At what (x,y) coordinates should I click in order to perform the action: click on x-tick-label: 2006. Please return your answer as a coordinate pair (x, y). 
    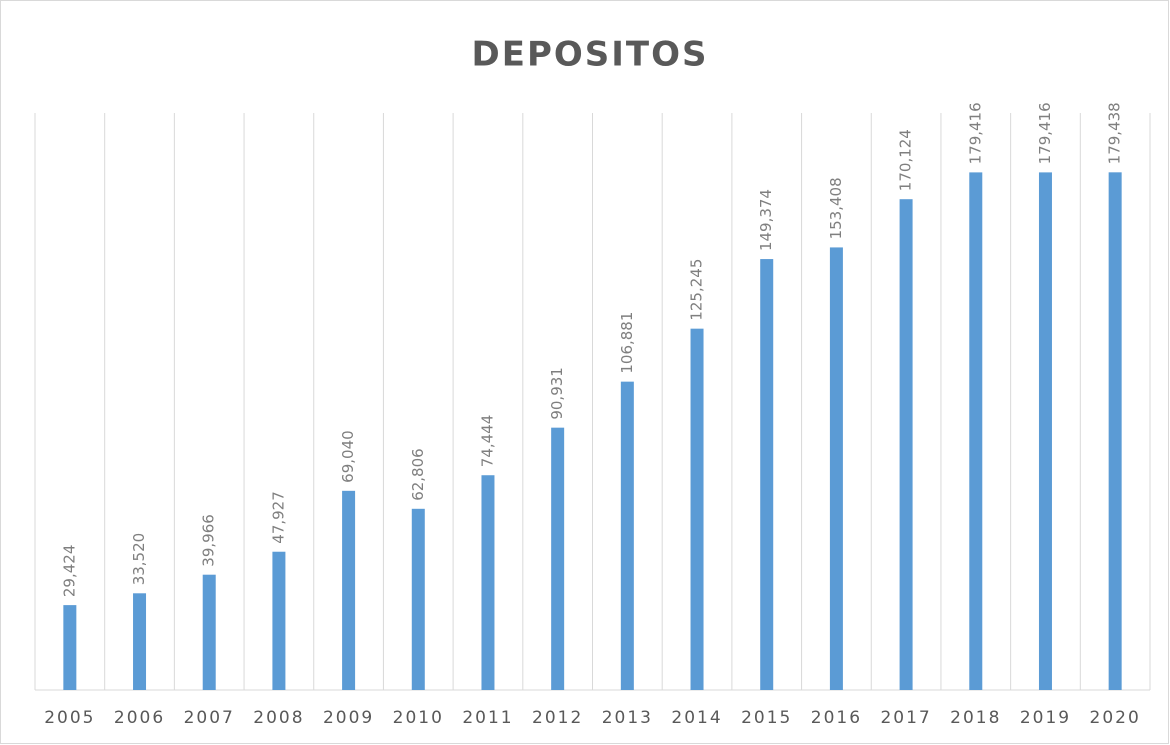
    Looking at the image, I should click on (139, 718).